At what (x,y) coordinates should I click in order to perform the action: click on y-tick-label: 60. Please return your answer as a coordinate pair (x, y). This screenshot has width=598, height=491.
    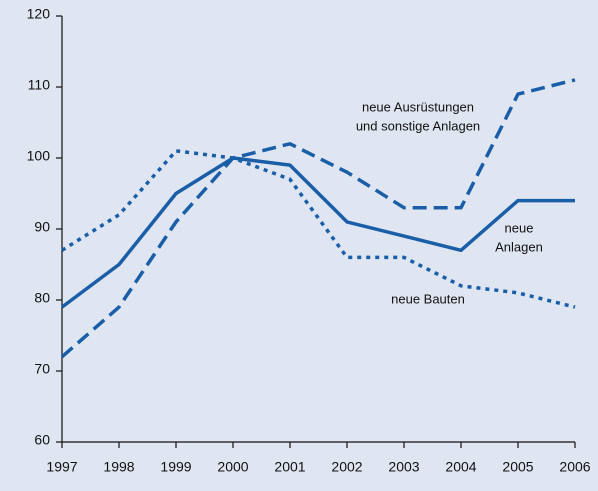
    Looking at the image, I should click on (42, 440).